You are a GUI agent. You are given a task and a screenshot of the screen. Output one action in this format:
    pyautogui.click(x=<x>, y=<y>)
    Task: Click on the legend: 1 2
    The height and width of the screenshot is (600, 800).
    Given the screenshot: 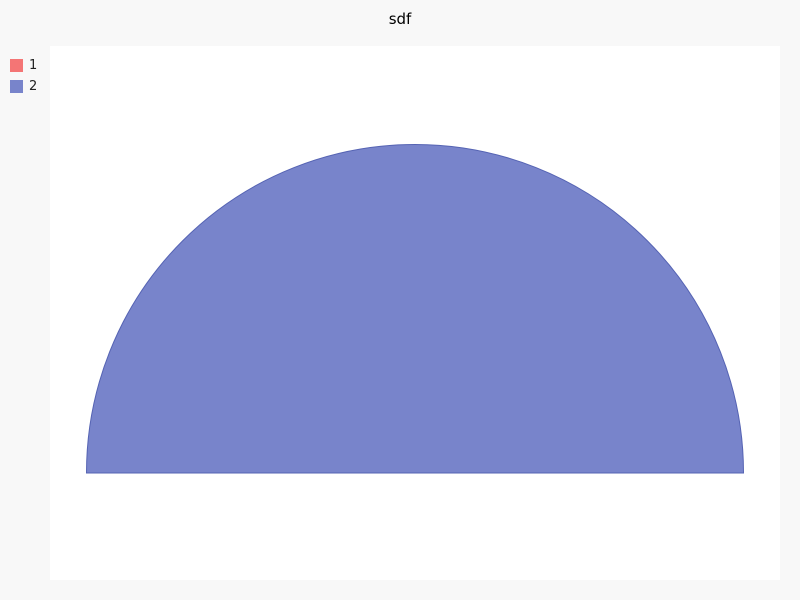 What is the action you would take?
    pyautogui.click(x=23, y=76)
    